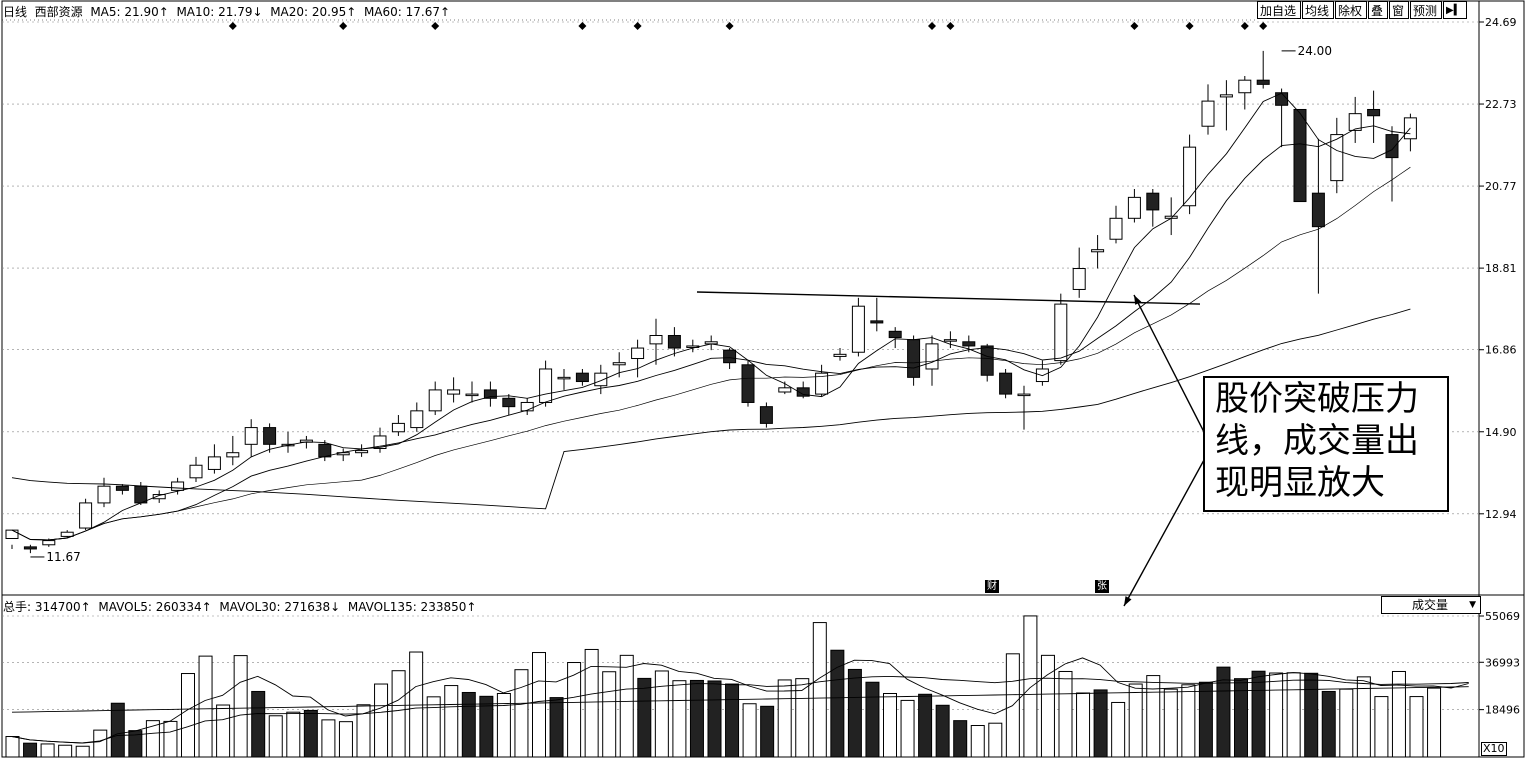  I want to click on ma-line-button: 均线, so click(1318, 10).